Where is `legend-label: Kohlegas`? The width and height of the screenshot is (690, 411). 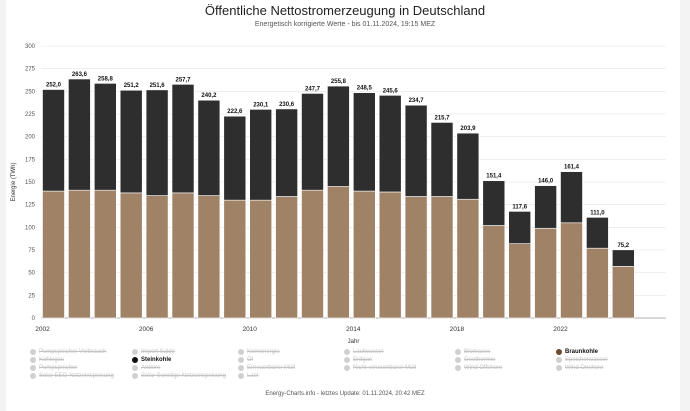 legend-label: Kohlegas is located at coordinates (52, 360).